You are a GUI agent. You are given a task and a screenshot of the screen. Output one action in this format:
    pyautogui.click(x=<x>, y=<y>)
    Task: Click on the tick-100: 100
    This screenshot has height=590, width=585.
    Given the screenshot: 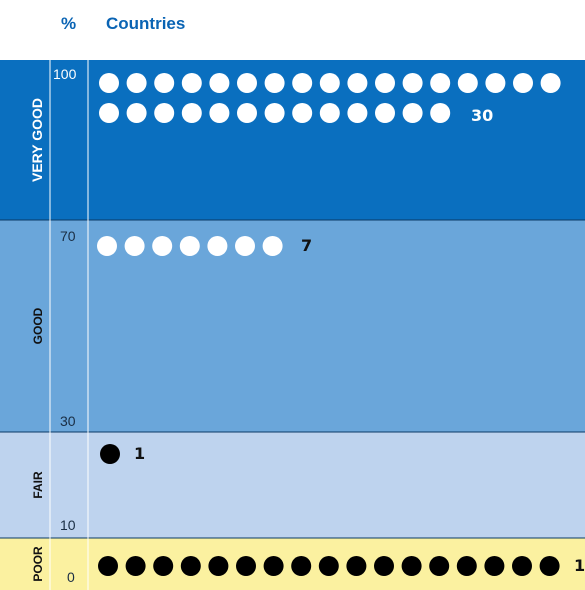 What is the action you would take?
    pyautogui.click(x=65, y=74)
    